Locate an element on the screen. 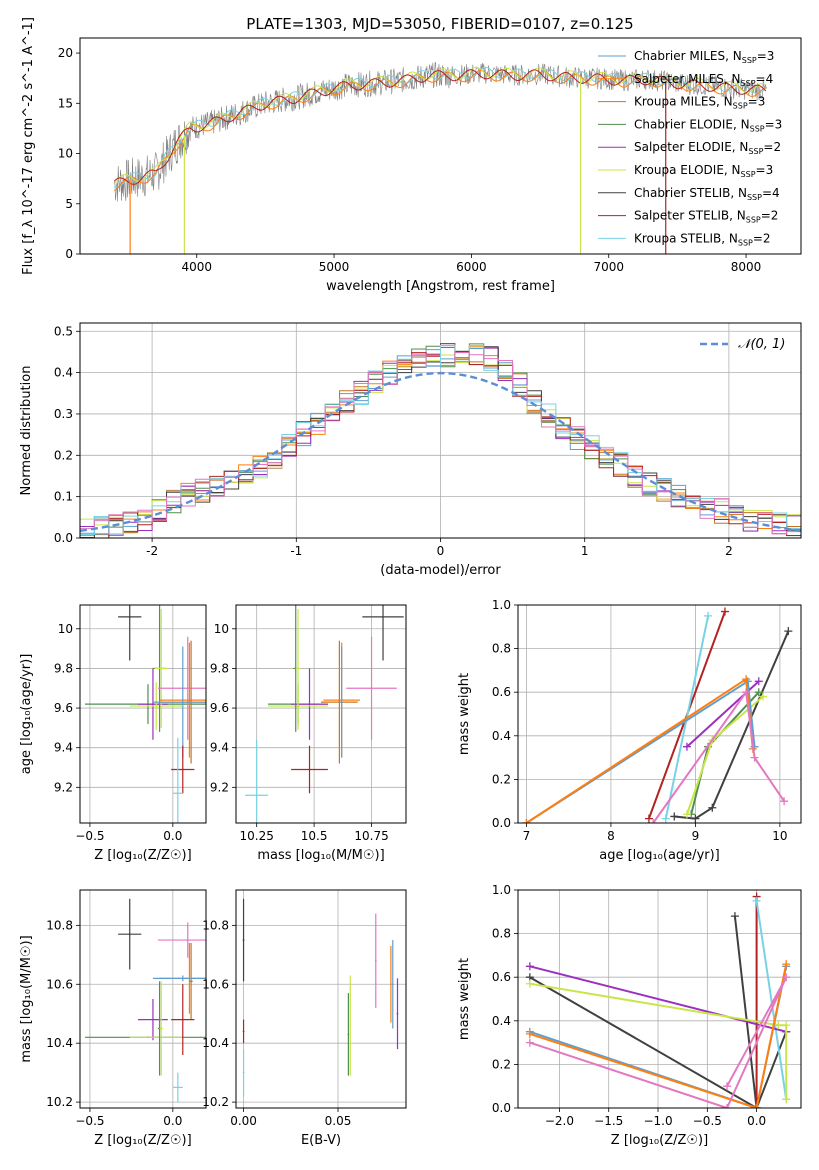 The width and height of the screenshot is (819, 1170). x-tick-label: 8000 is located at coordinates (746, 267).